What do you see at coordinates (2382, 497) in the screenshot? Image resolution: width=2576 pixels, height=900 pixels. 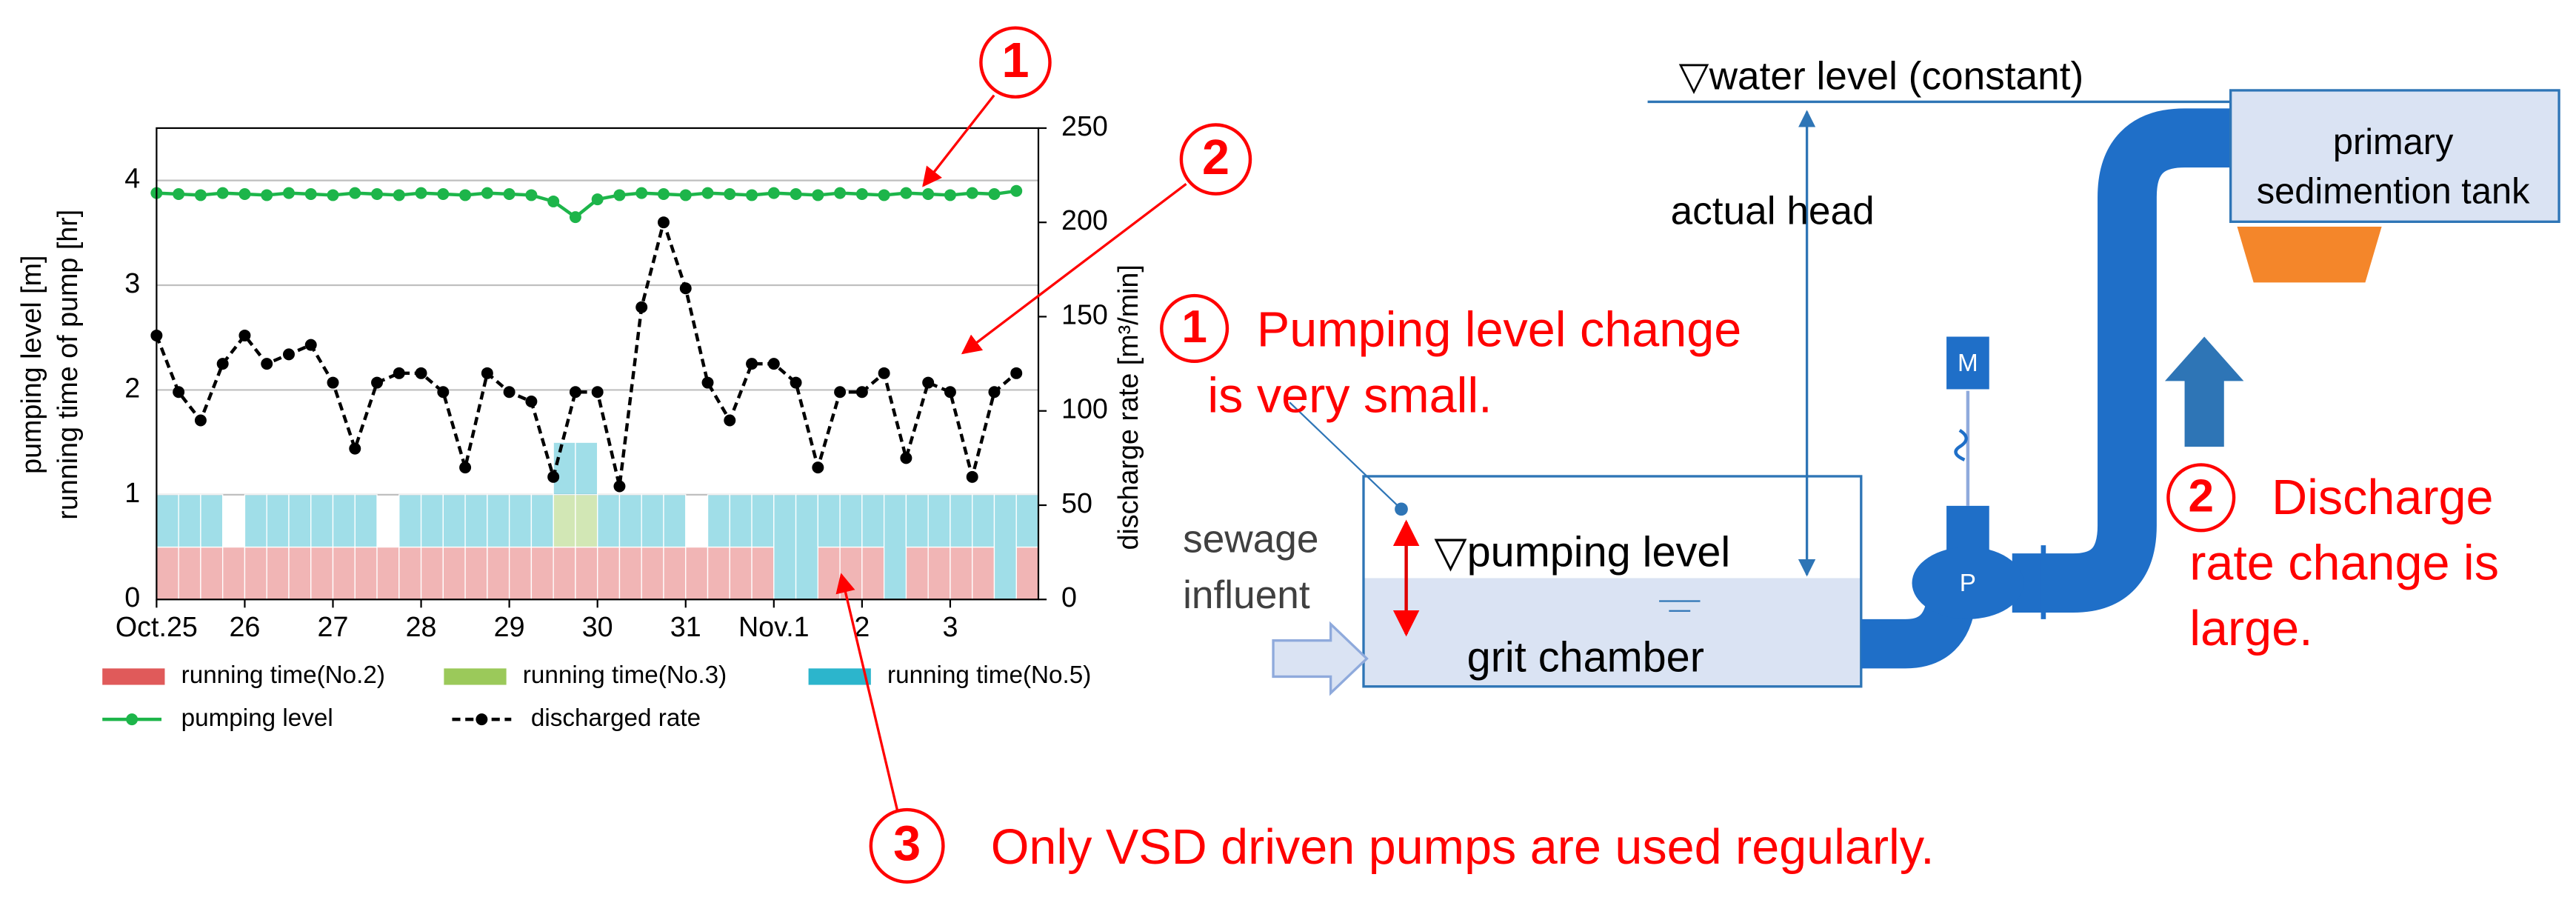 I see `callout-text: Discharge` at bounding box center [2382, 497].